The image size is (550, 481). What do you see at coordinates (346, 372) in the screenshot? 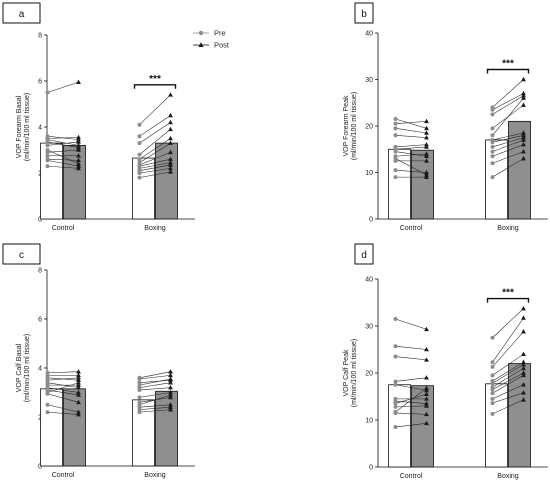
I see `y-axis-label: VOP Calf Peak` at bounding box center [346, 372].